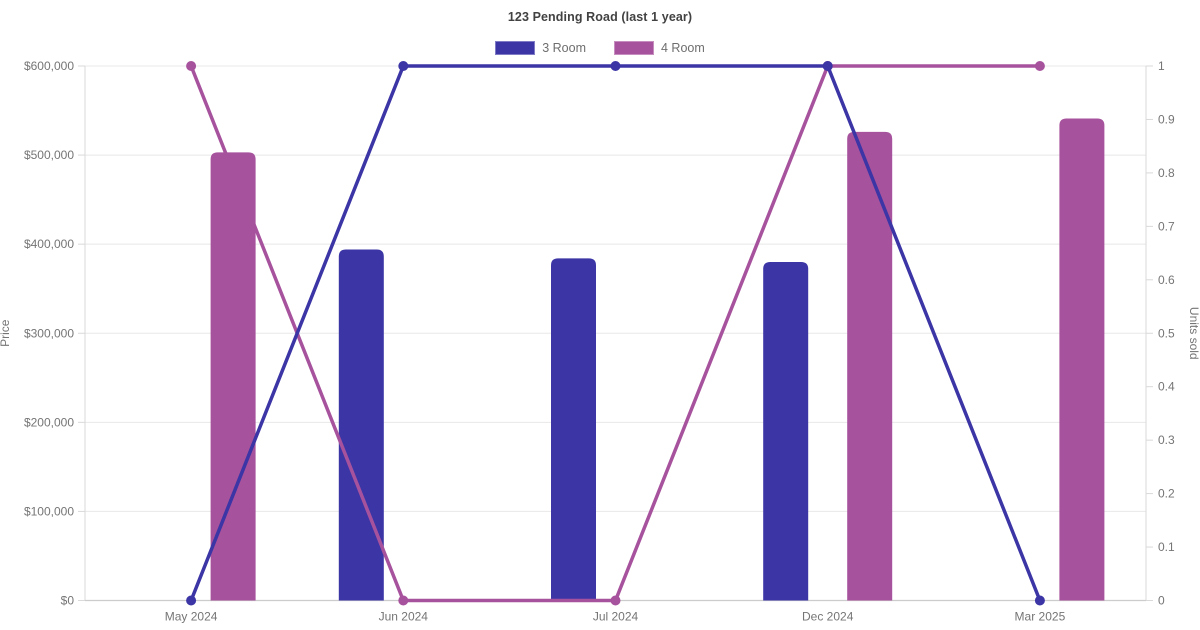 This screenshot has width=1200, height=630. I want to click on legend-label: 3 Room, so click(564, 48).